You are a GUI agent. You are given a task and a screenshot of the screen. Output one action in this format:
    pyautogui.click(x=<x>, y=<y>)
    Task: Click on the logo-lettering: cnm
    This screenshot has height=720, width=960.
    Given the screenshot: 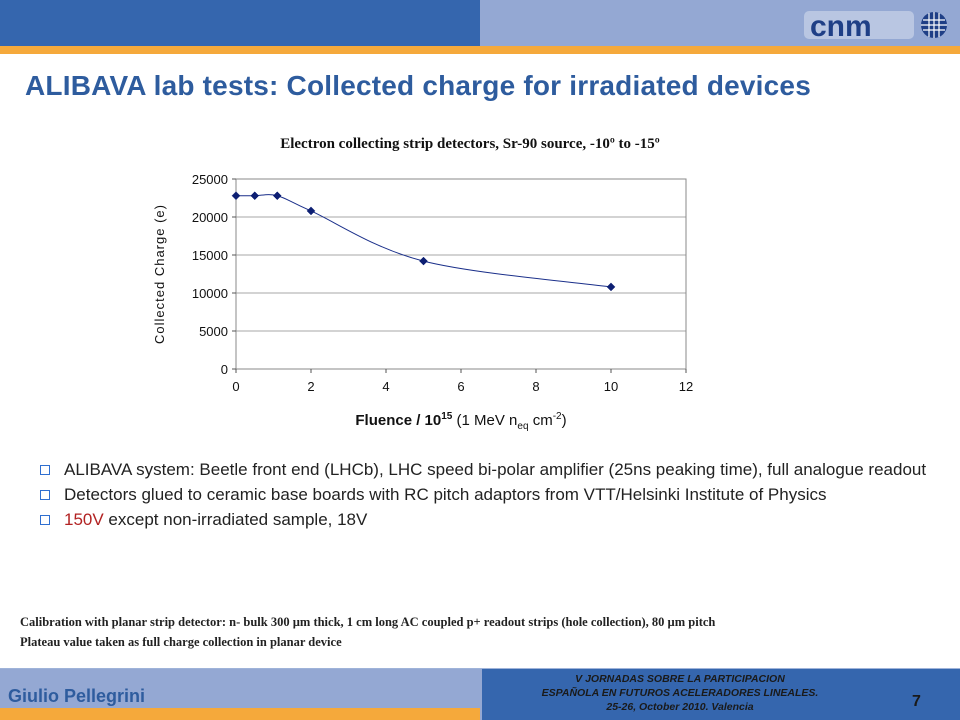 What is the action you would take?
    pyautogui.click(x=841, y=26)
    